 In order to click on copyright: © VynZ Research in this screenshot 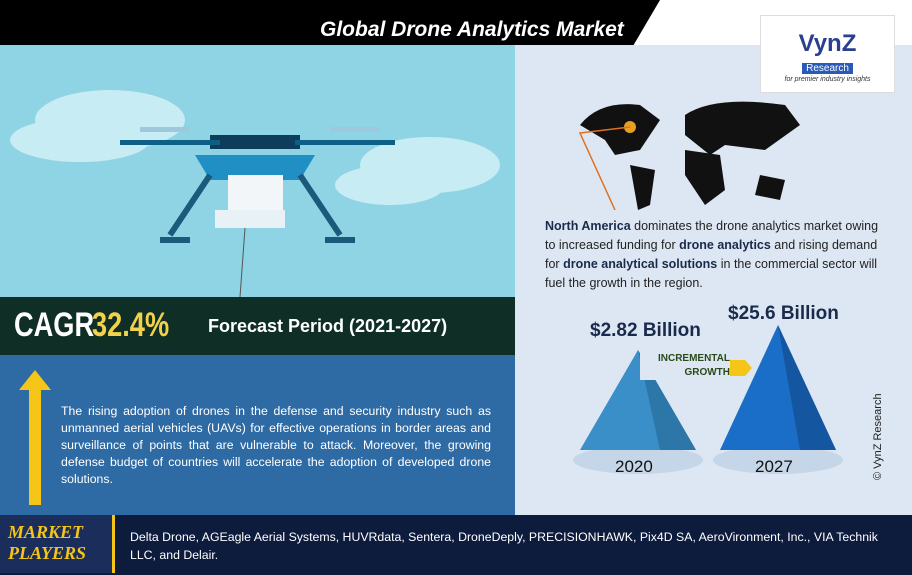, I will do `click(878, 436)`.